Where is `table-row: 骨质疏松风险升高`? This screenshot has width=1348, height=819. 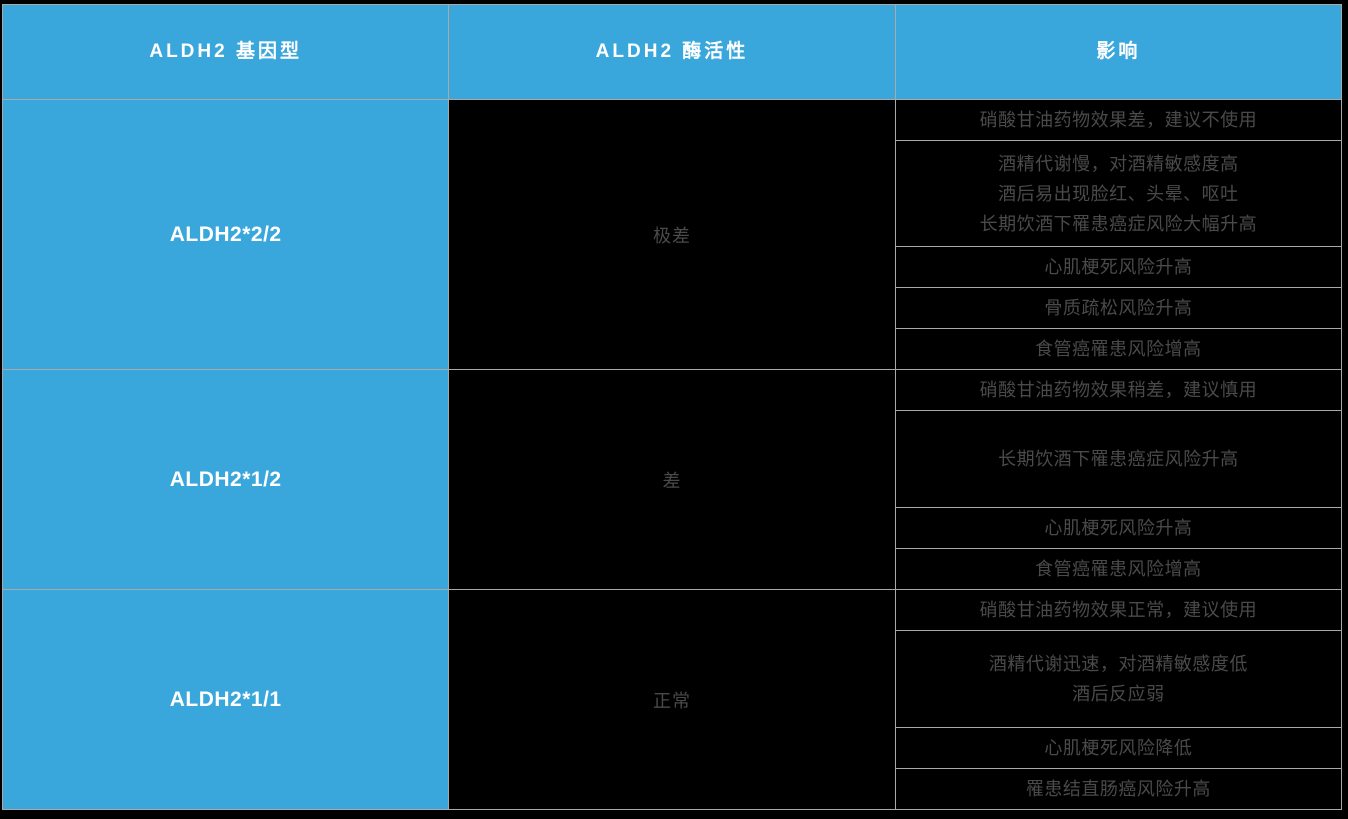
table-row: 骨质疏松风险升高 is located at coordinates (673, 308).